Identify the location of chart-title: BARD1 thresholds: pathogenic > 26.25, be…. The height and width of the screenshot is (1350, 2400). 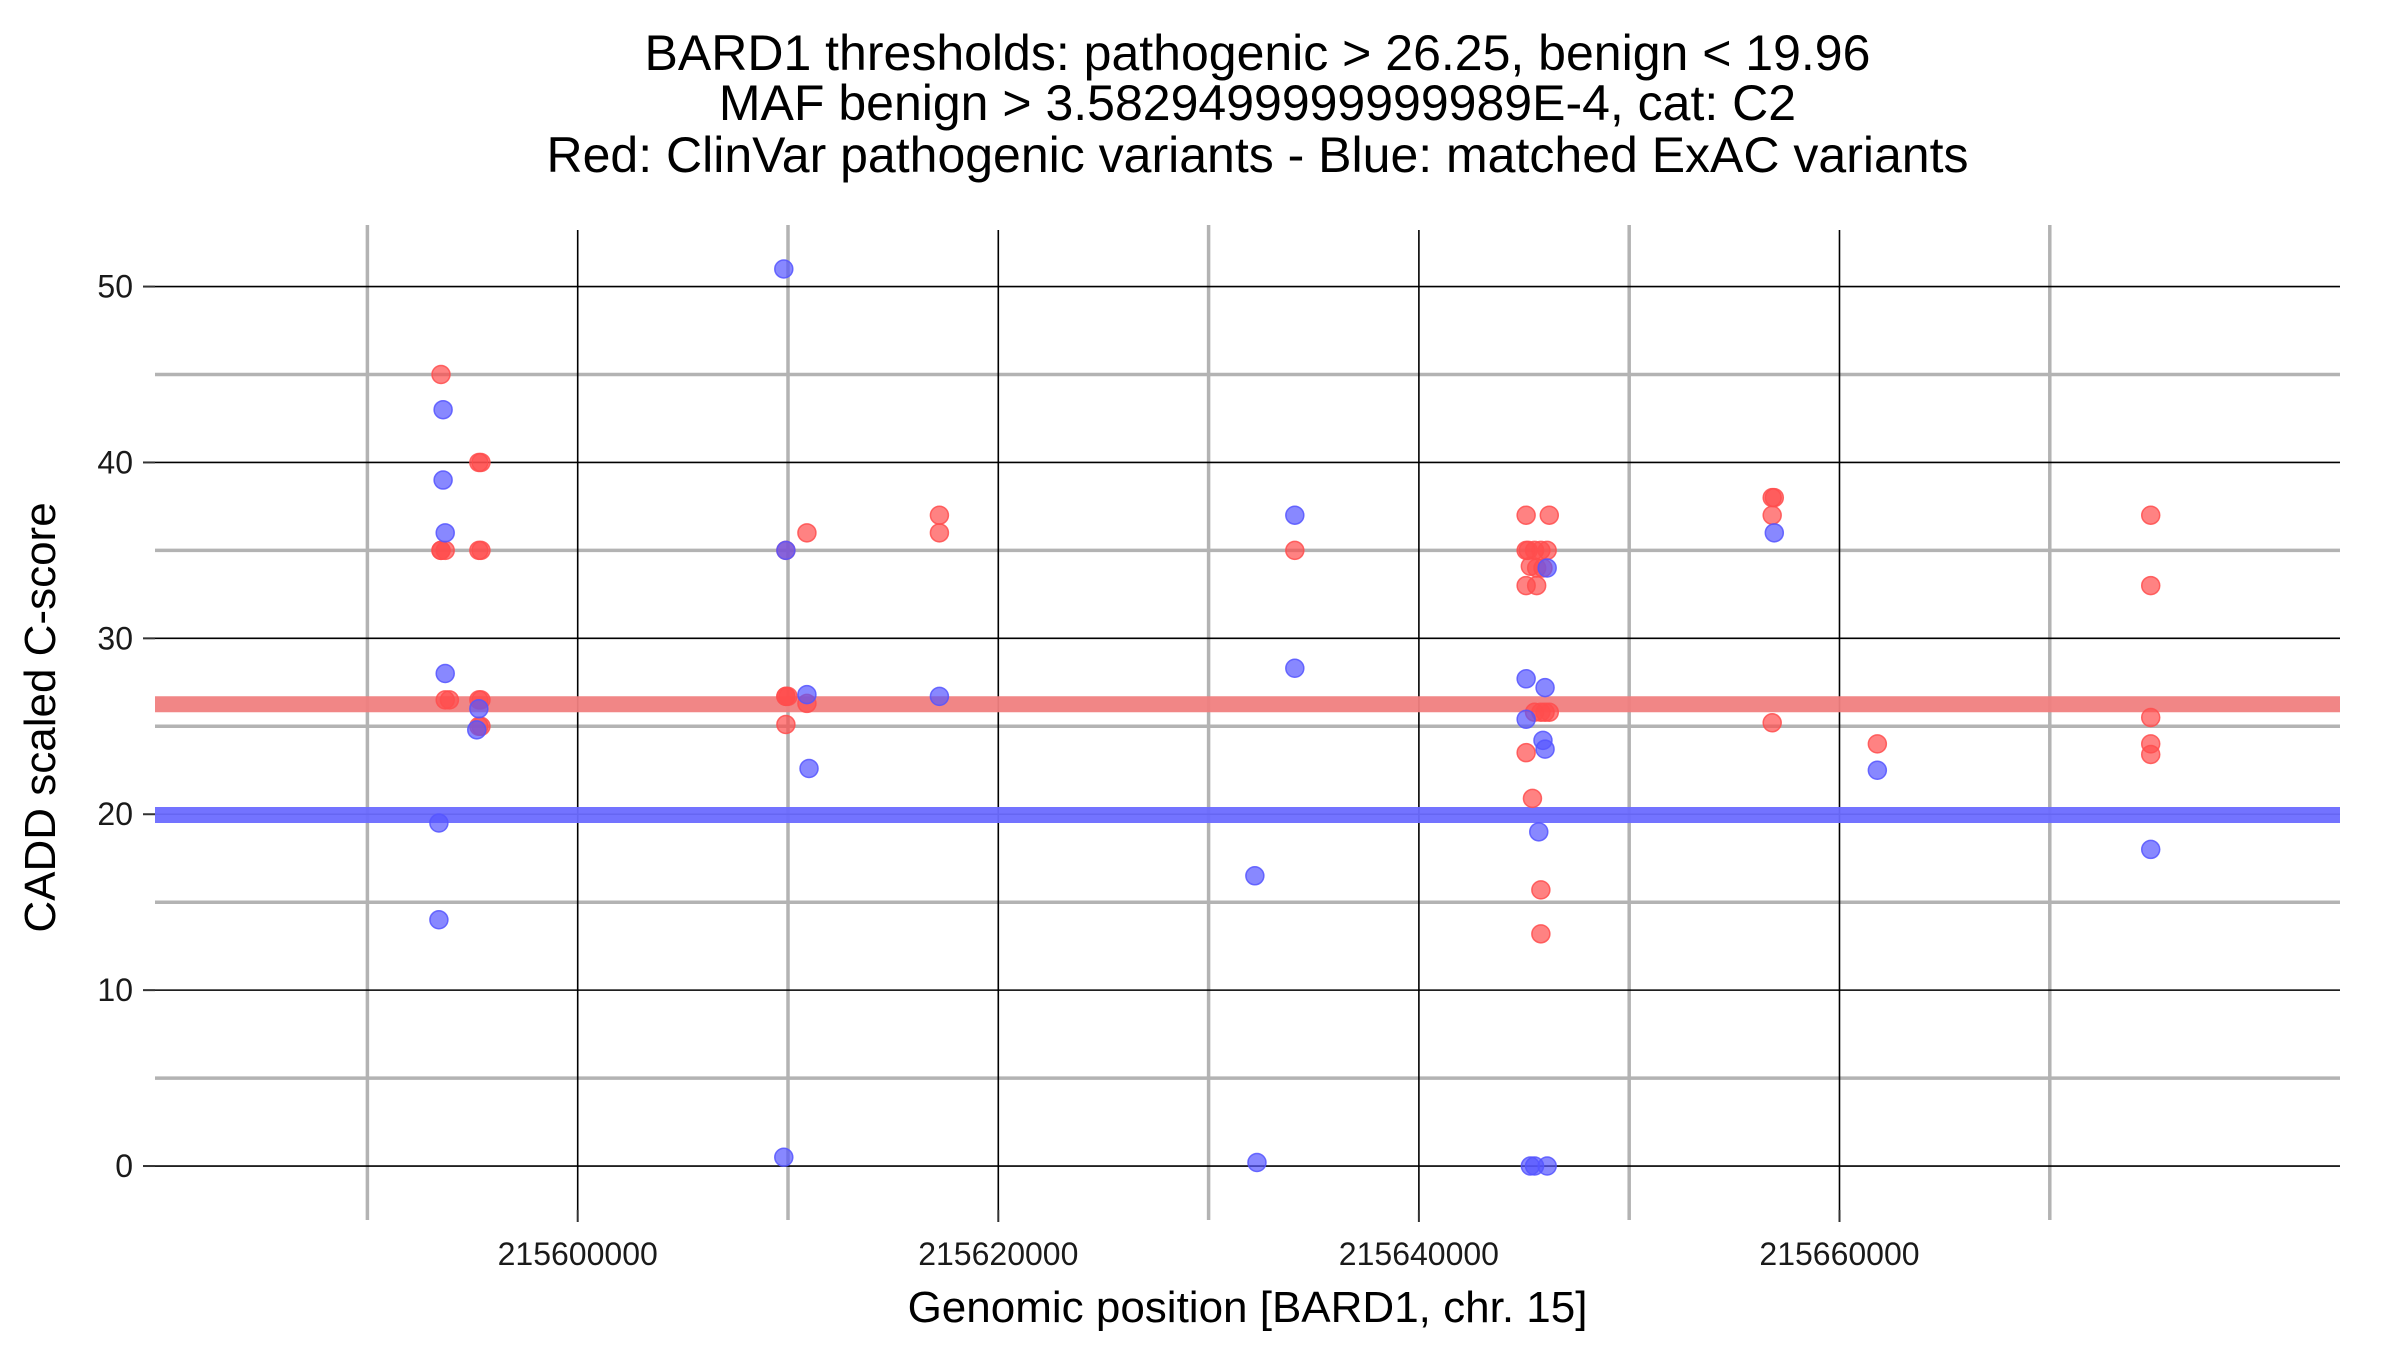
(1258, 104).